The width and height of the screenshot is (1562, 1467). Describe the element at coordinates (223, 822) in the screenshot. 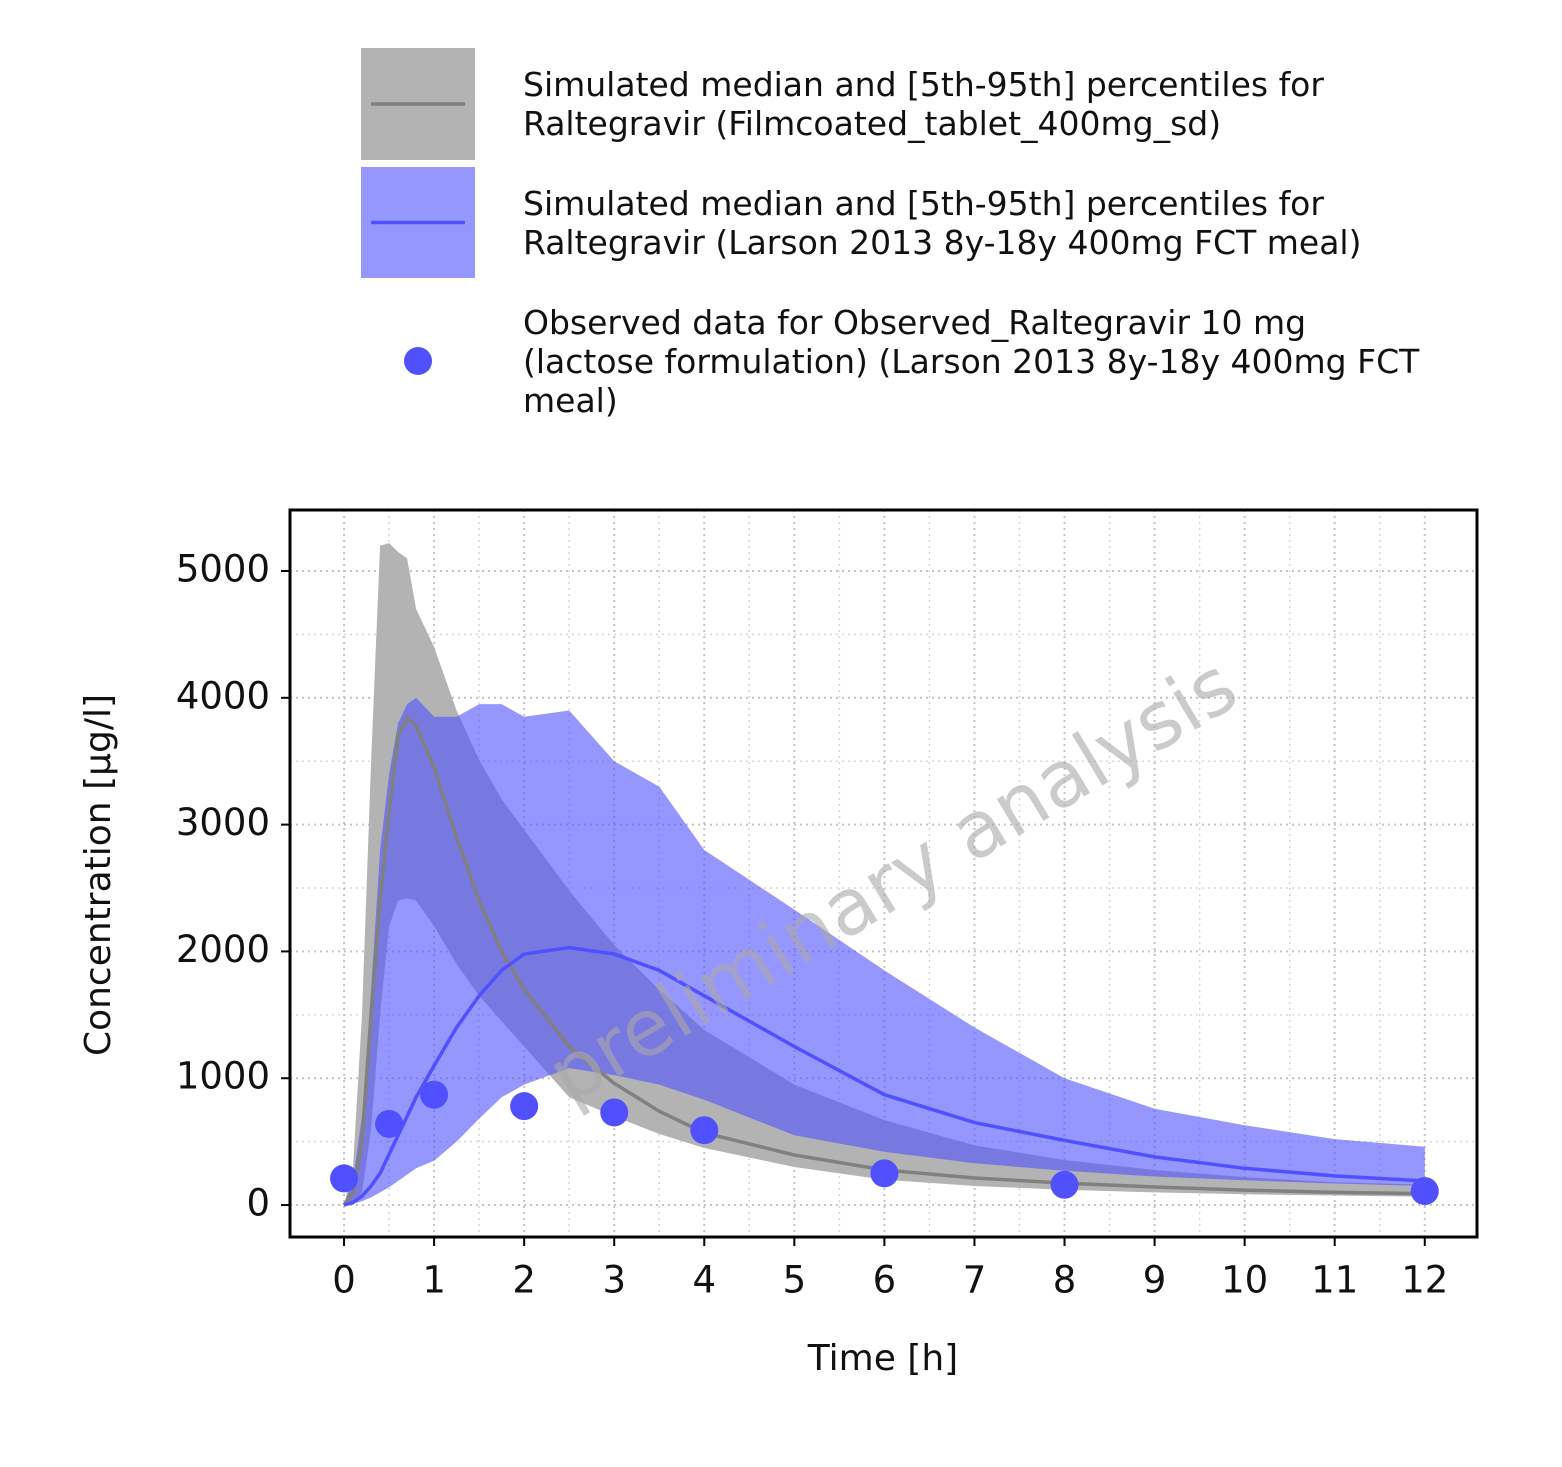

I see `y-tick-label: 3000` at that location.